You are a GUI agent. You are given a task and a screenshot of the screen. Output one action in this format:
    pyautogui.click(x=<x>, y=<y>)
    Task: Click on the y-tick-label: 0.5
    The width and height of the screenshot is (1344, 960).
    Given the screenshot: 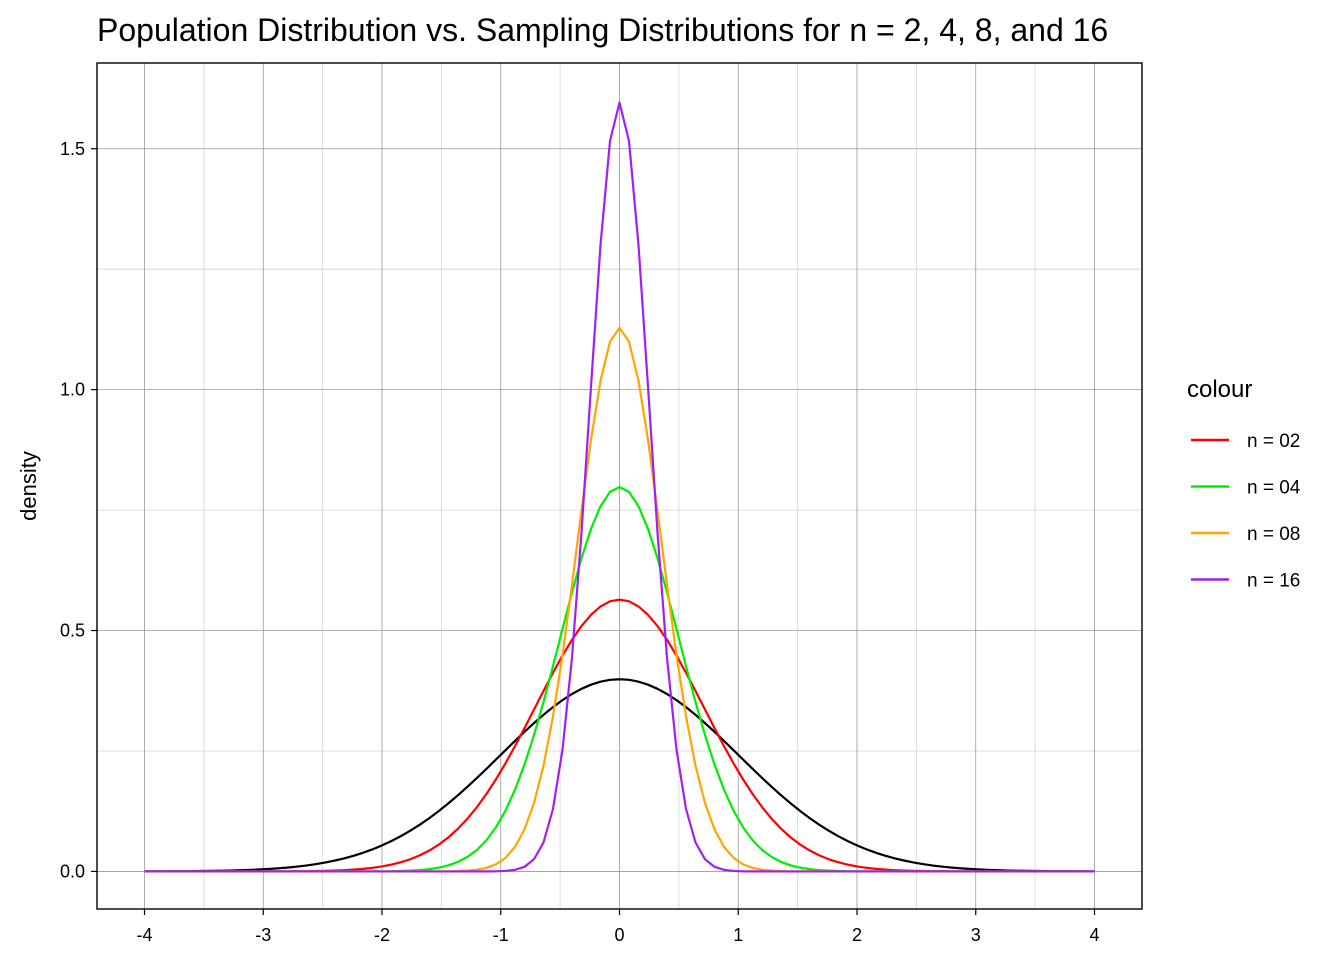 What is the action you would take?
    pyautogui.click(x=72, y=631)
    